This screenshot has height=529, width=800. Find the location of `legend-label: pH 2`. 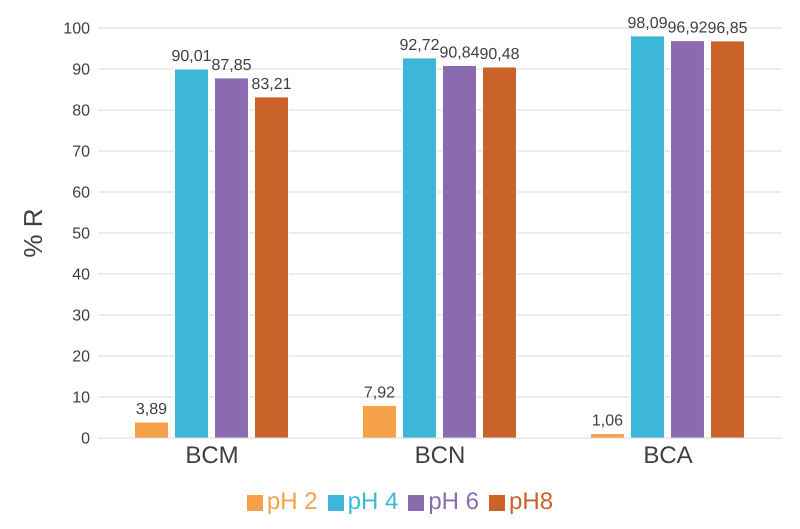

legend-label: pH 2 is located at coordinates (292, 501).